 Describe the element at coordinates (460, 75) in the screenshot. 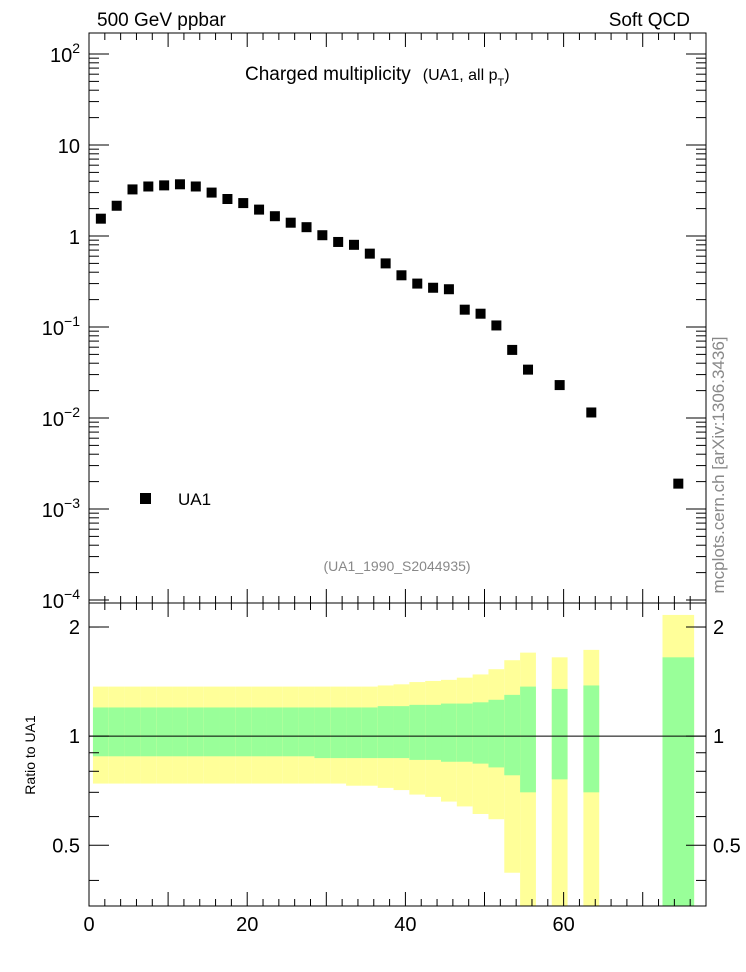

I see `chart-subtitle-prefix: (UA1, all p` at that location.